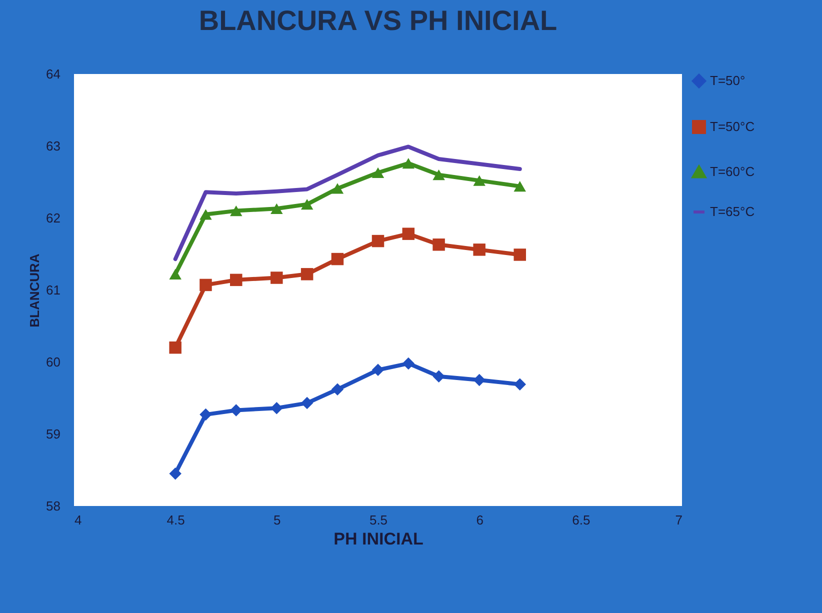 The height and width of the screenshot is (613, 822). Describe the element at coordinates (34, 290) in the screenshot. I see `y-axis-title: BLANCURA` at that location.